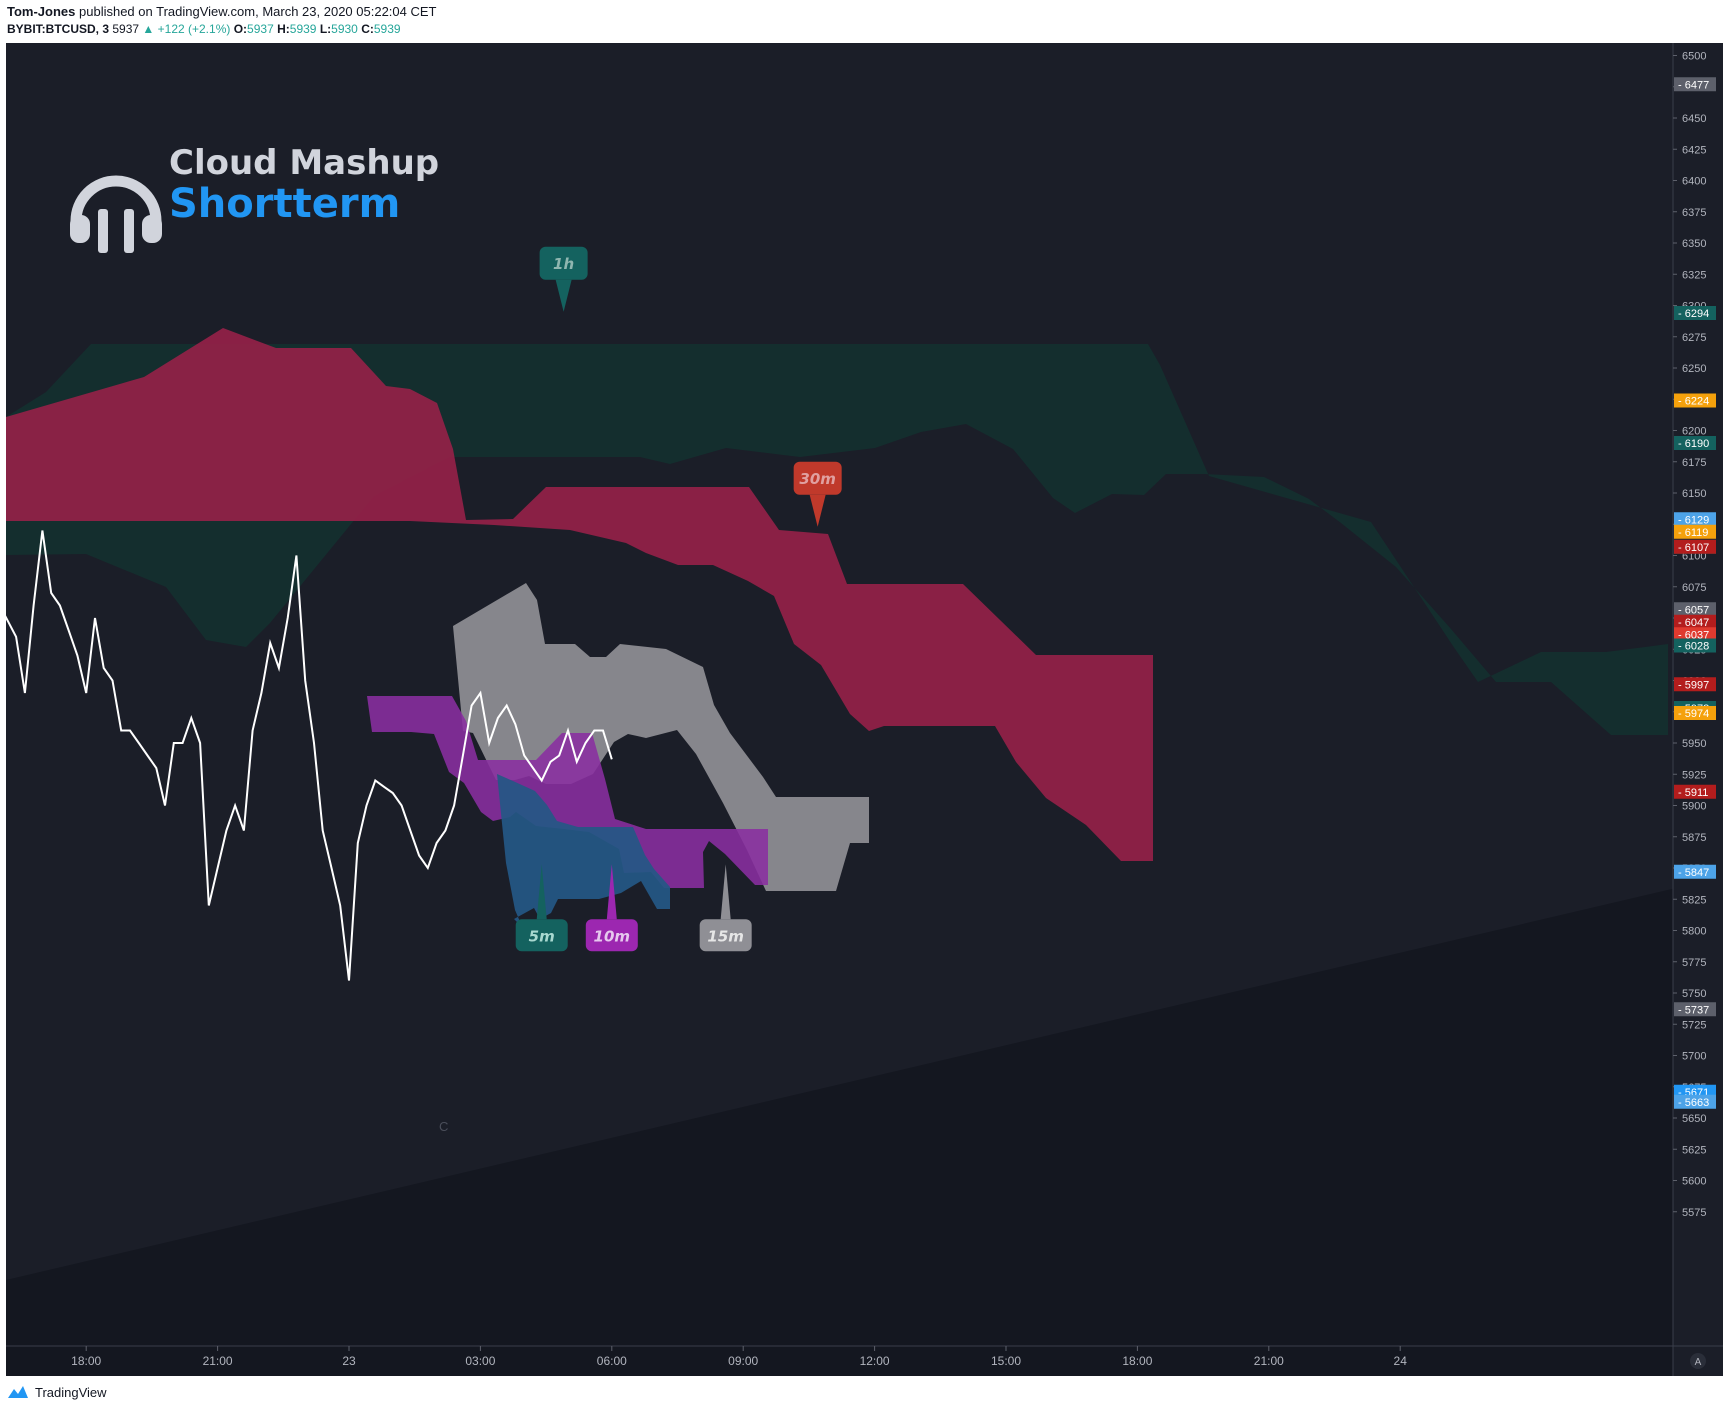  I want to click on x-tick-label: 18:00, so click(86, 1361).